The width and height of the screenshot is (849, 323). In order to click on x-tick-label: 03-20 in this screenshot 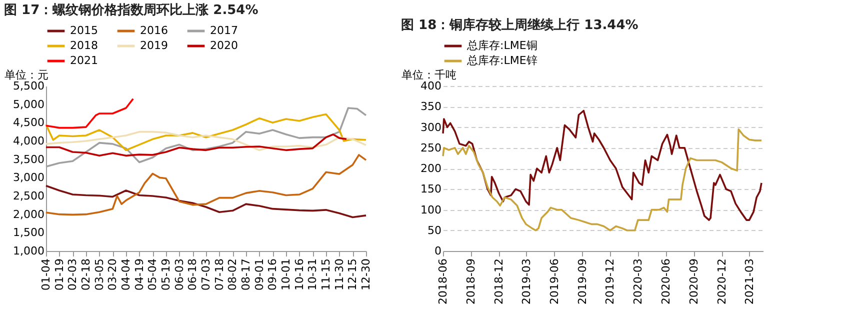, I will do `click(113, 274)`.